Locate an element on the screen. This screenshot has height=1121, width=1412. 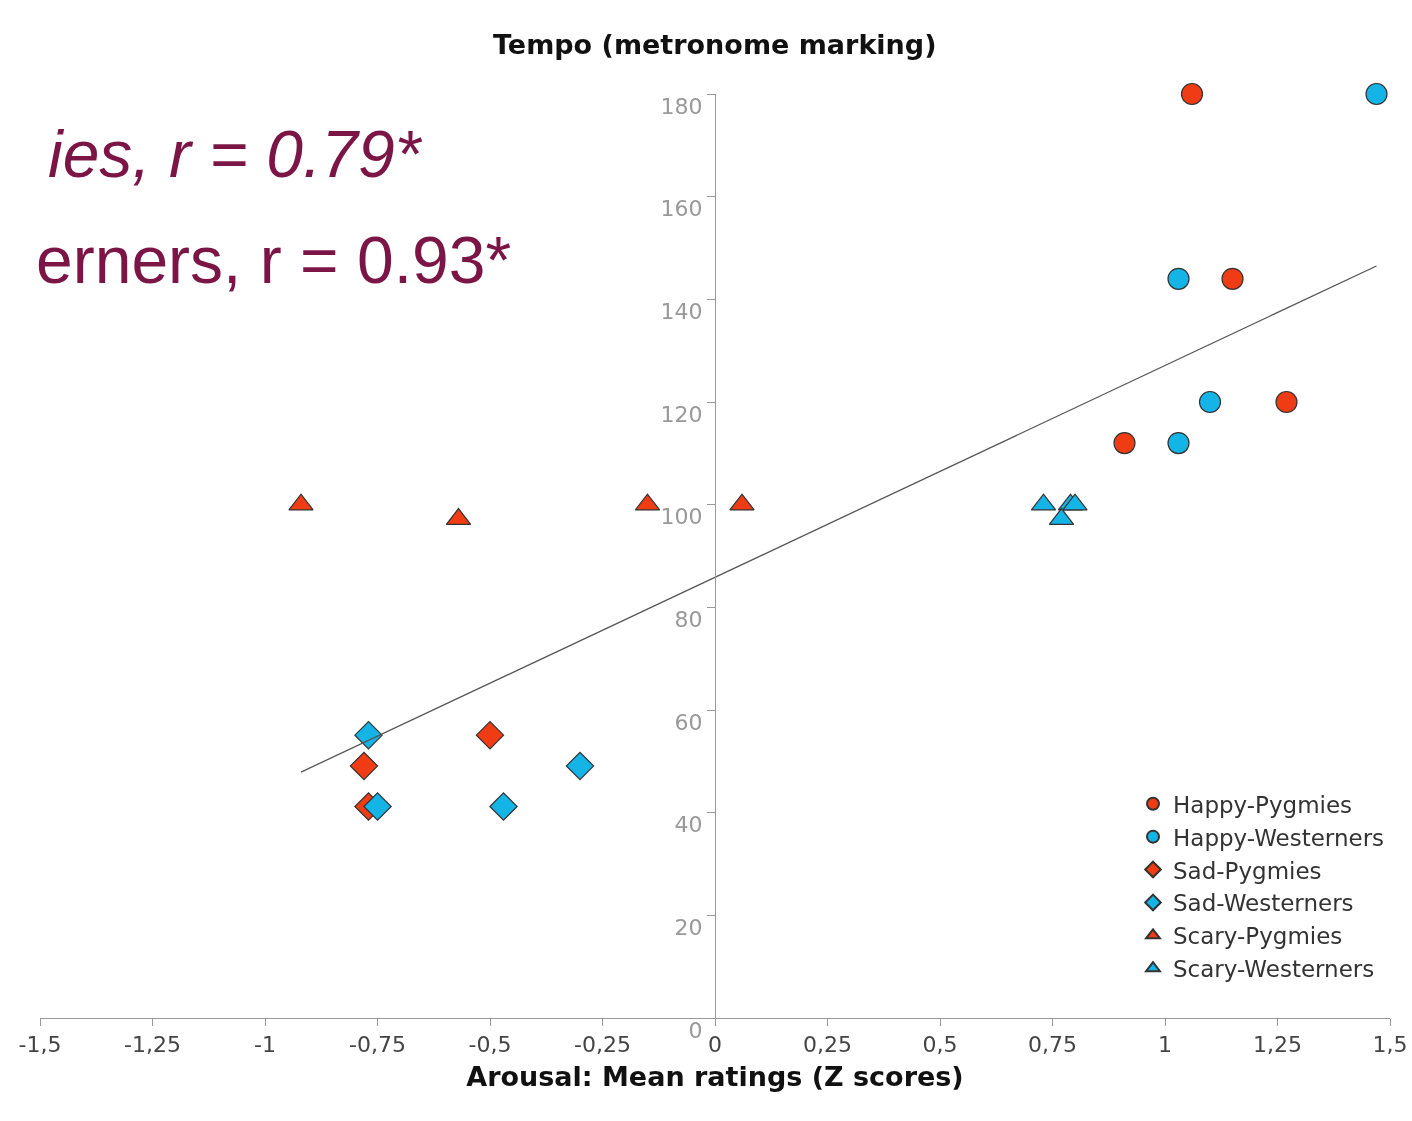
y-tick-label: 120 is located at coordinates (681, 414).